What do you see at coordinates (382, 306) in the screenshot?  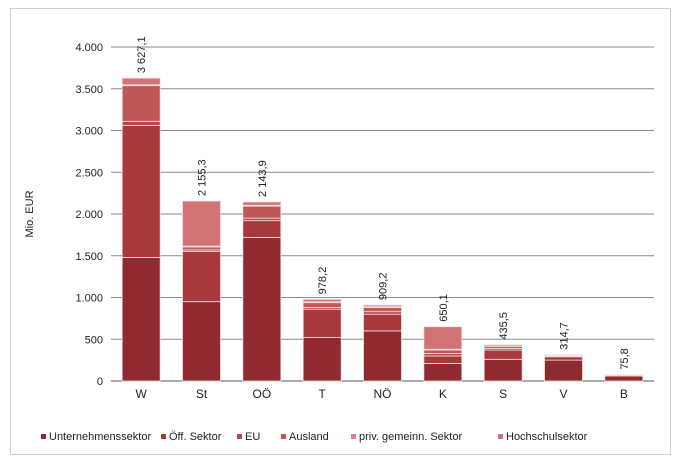 I see `bar-segment-NÖ-5` at bounding box center [382, 306].